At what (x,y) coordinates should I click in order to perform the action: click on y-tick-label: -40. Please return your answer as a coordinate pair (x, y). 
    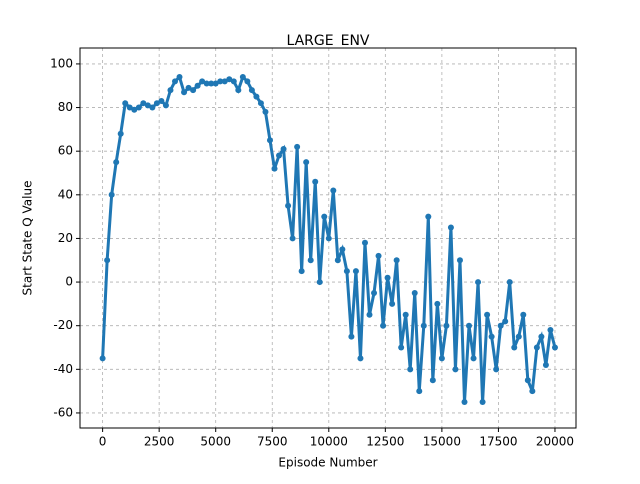
    Looking at the image, I should click on (63, 369).